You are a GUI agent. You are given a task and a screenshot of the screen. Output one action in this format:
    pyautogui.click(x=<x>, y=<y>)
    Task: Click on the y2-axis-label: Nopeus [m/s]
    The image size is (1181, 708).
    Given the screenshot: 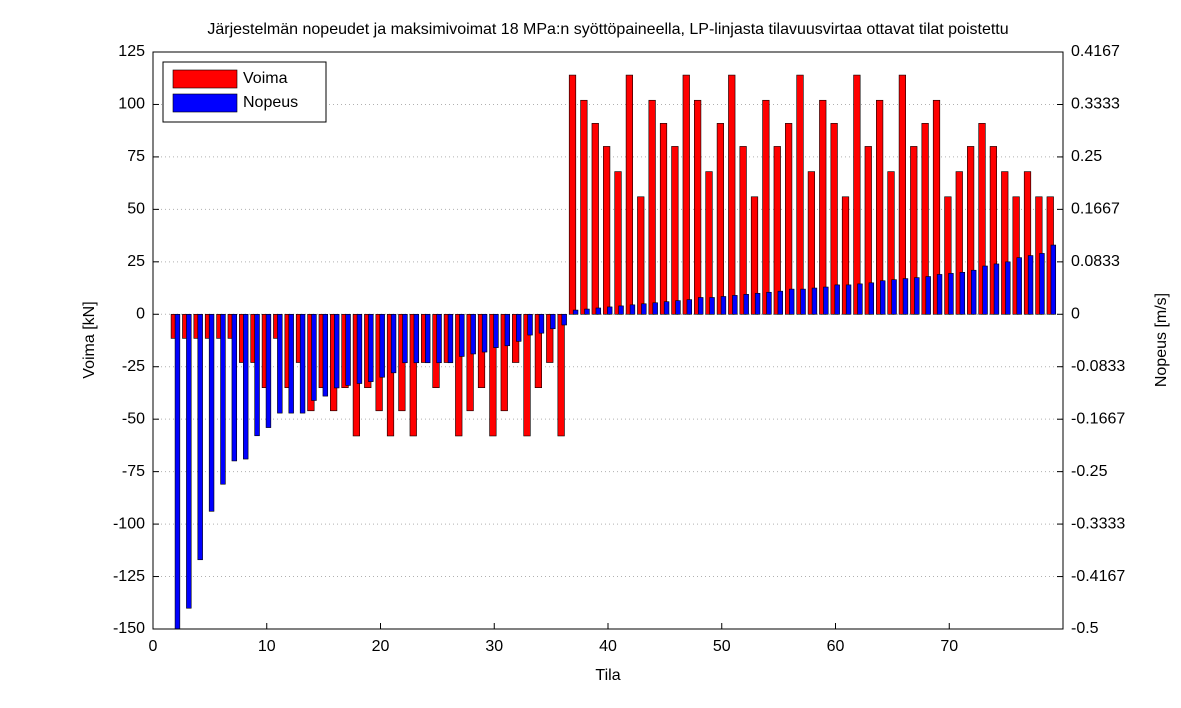 What is the action you would take?
    pyautogui.click(x=1161, y=340)
    